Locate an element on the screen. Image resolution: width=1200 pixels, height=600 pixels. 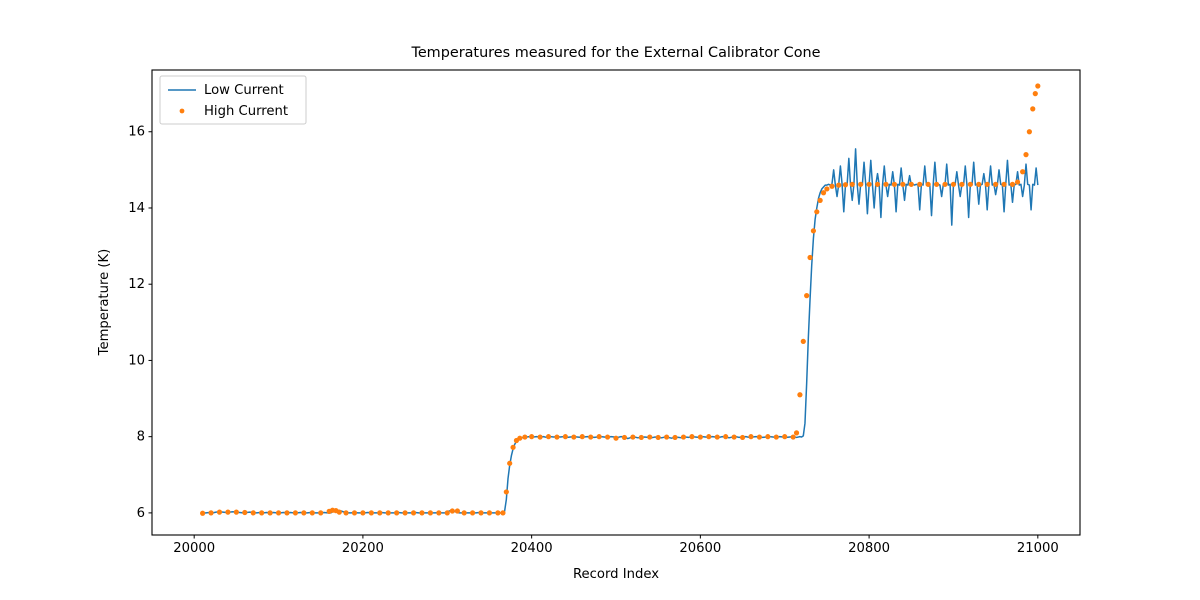
x-tick-label: 20000 is located at coordinates (194, 548).